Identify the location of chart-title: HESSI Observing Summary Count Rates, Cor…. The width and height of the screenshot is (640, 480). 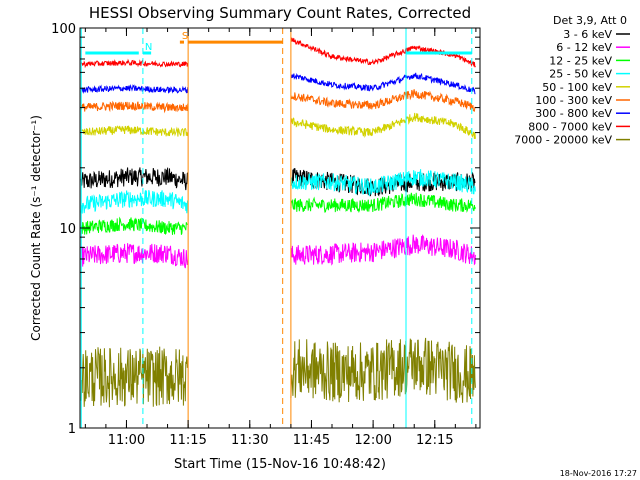
(280, 13).